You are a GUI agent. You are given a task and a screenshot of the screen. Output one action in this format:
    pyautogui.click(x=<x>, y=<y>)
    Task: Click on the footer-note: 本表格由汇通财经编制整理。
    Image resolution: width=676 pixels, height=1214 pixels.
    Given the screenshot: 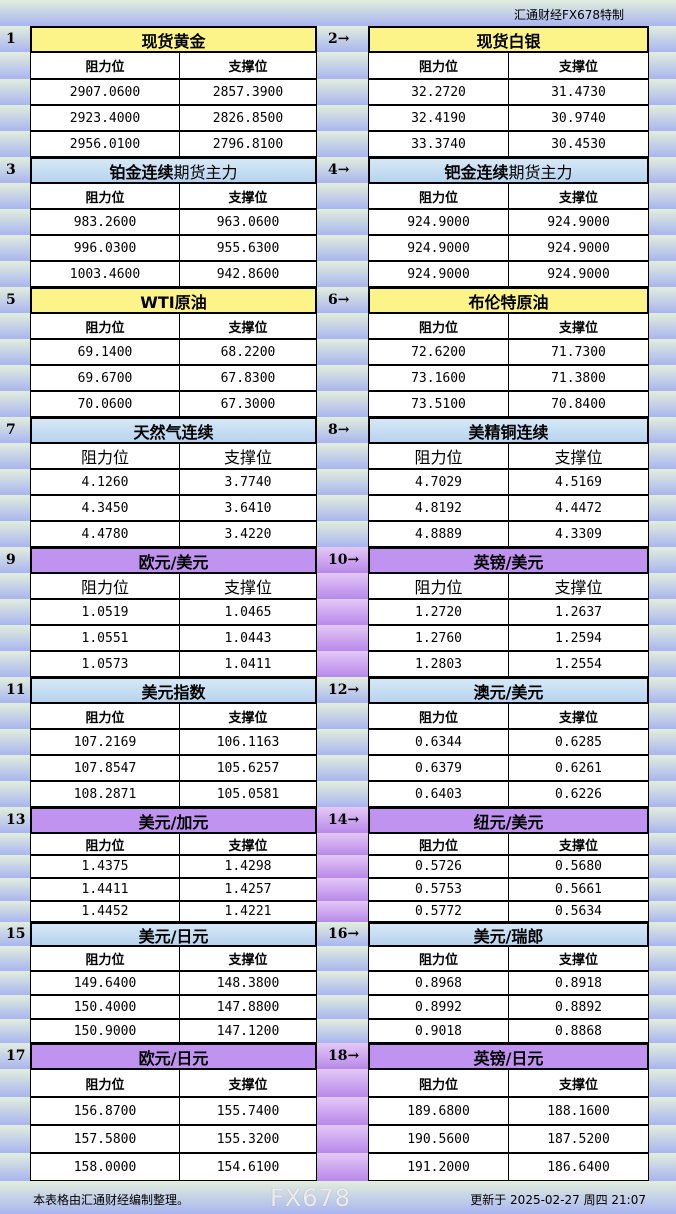 What is the action you would take?
    pyautogui.click(x=111, y=1200)
    